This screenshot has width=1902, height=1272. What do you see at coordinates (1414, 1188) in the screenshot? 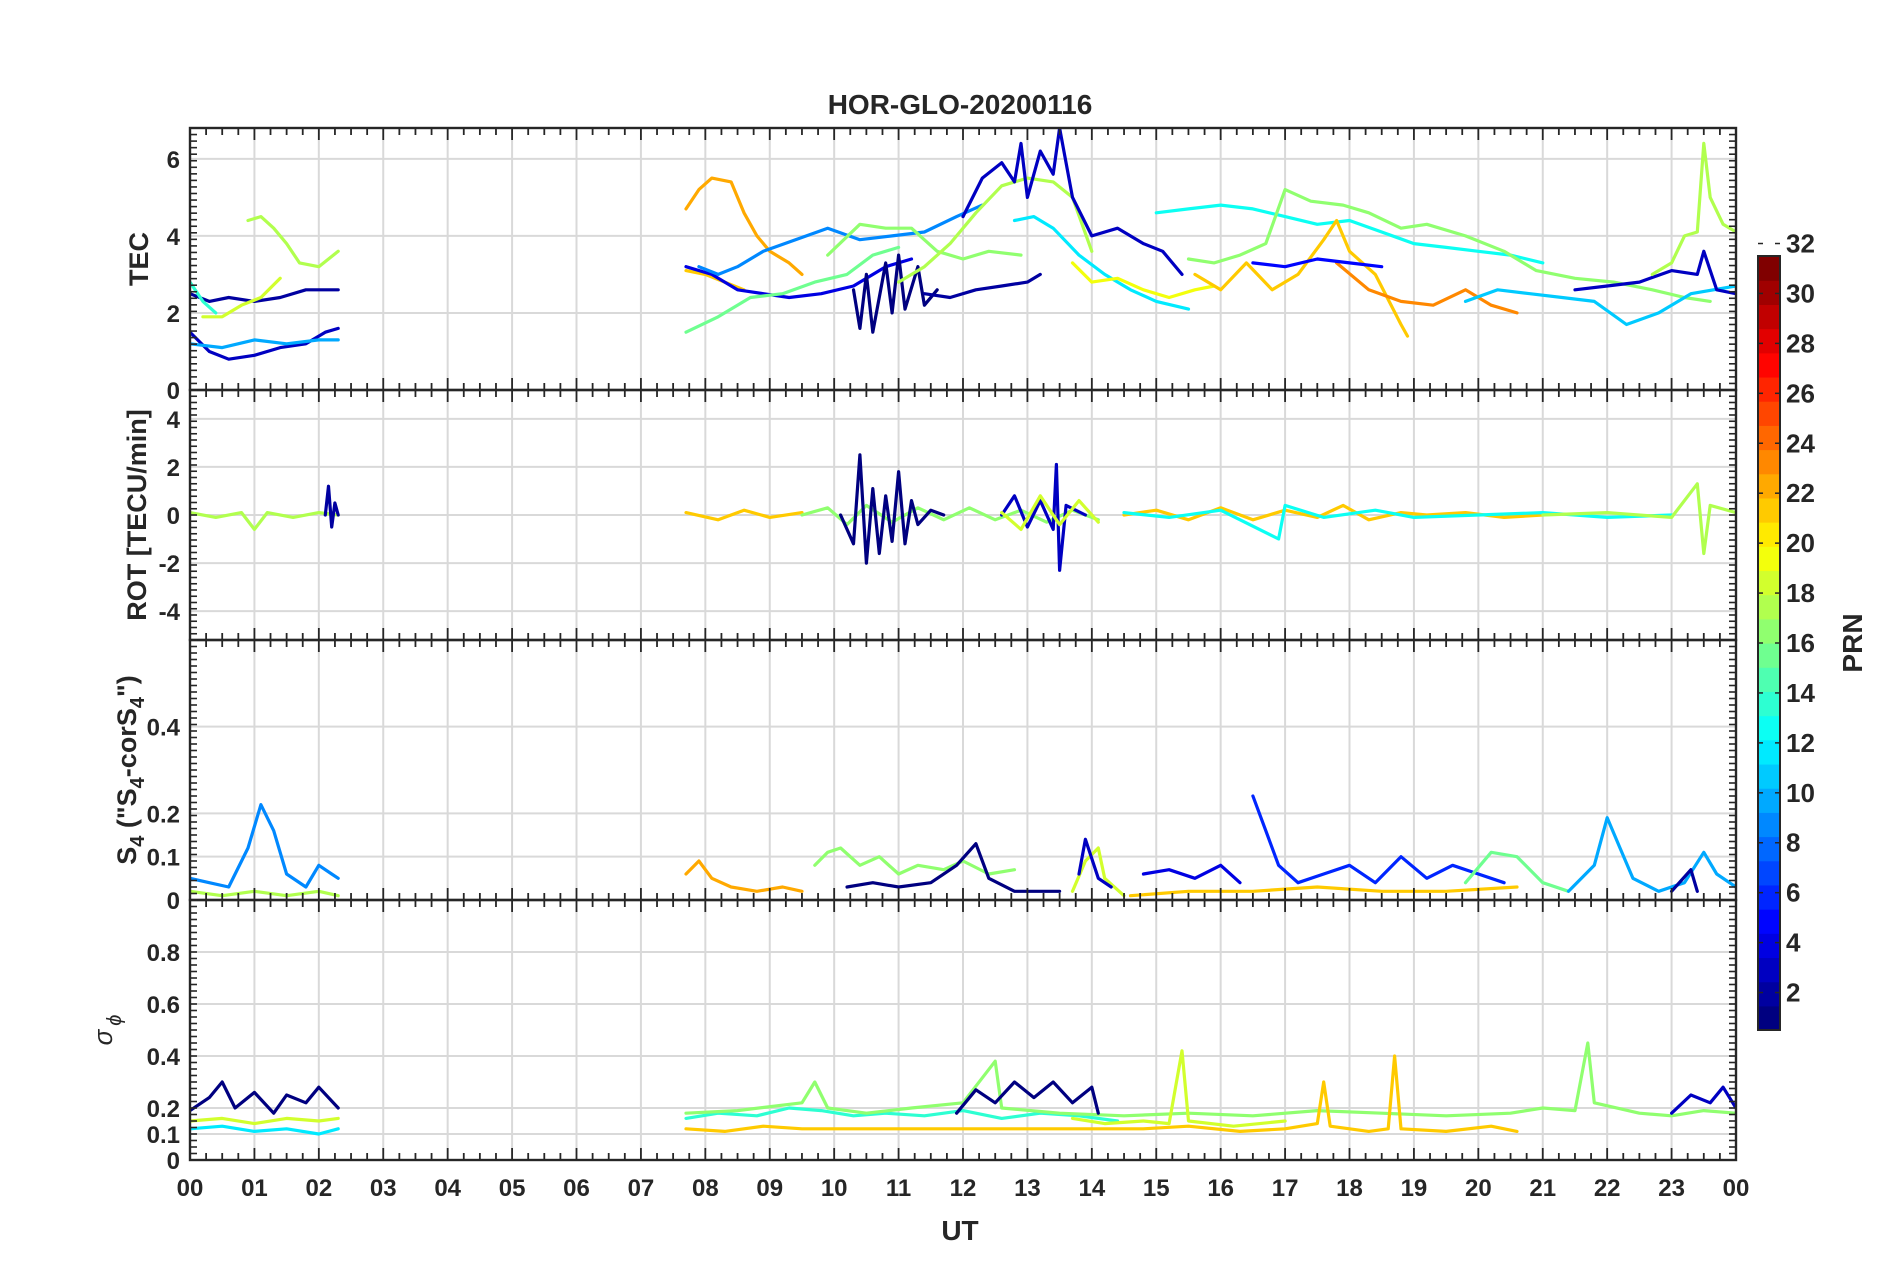
I see `x-tick-label: 19` at bounding box center [1414, 1188].